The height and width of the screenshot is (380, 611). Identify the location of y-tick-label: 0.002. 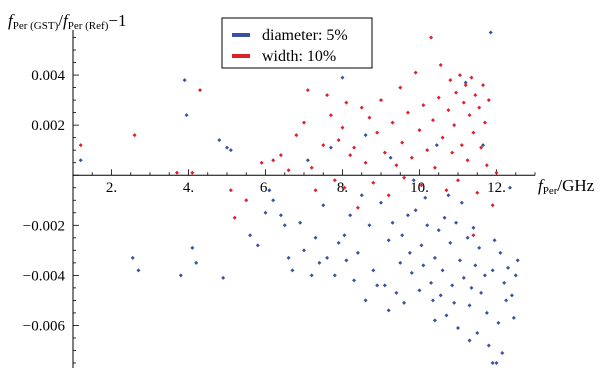
(48, 126).